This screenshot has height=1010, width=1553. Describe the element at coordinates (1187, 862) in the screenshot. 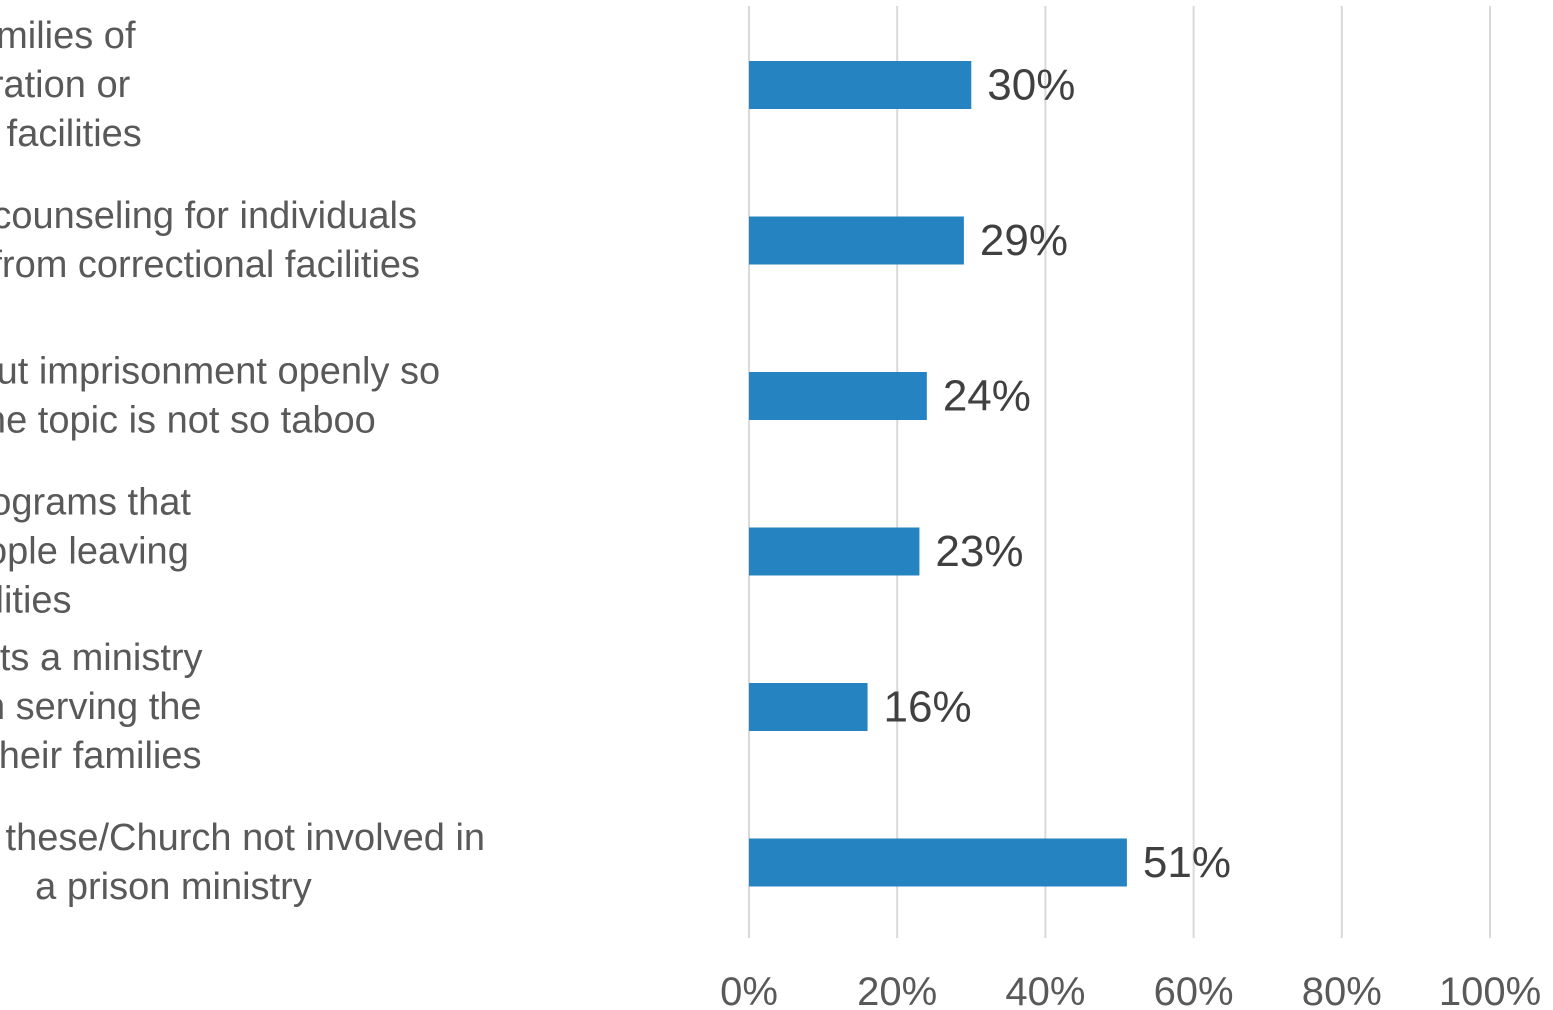

I see `value-label-6: 51%` at that location.